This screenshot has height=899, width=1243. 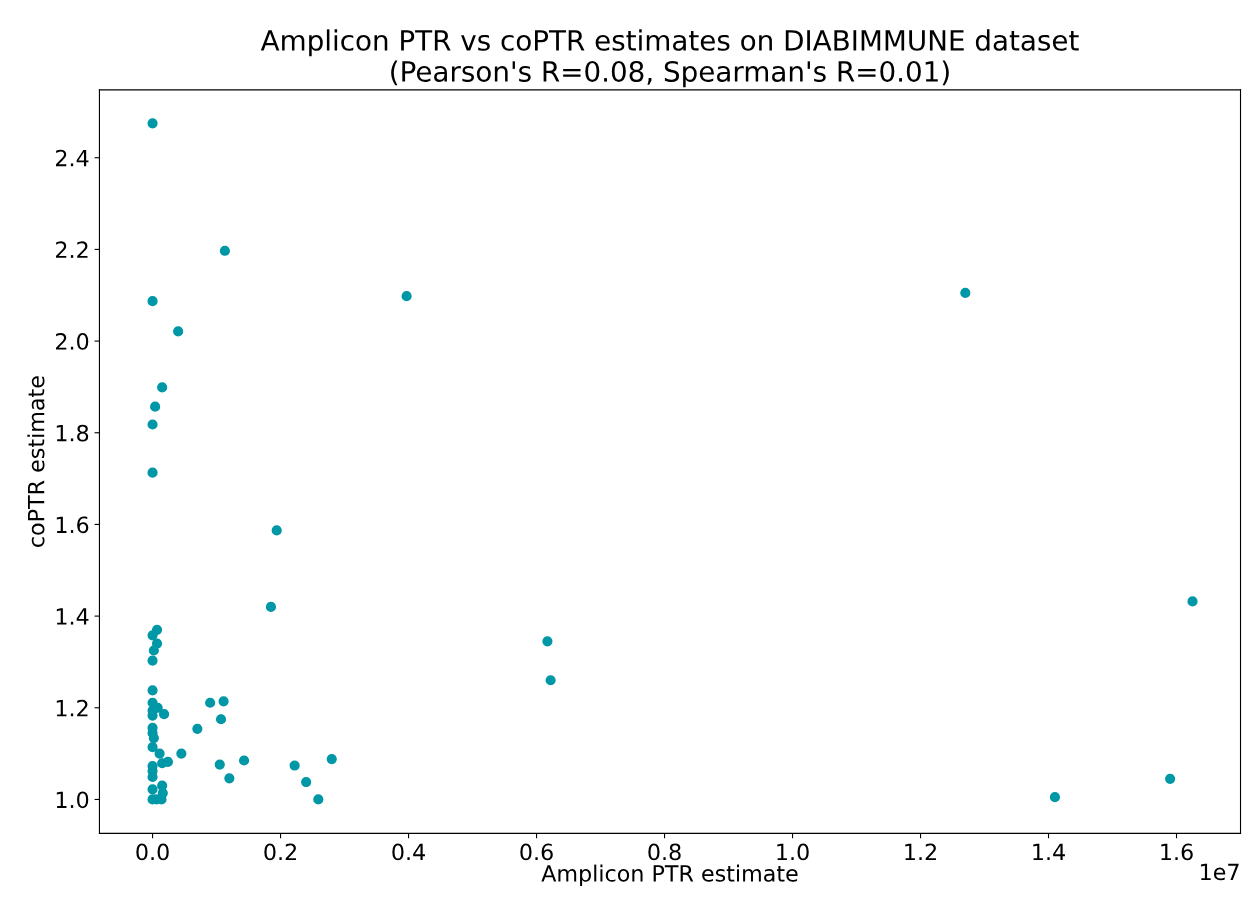 What do you see at coordinates (72, 708) in the screenshot?
I see `y-tick-label: 1.2` at bounding box center [72, 708].